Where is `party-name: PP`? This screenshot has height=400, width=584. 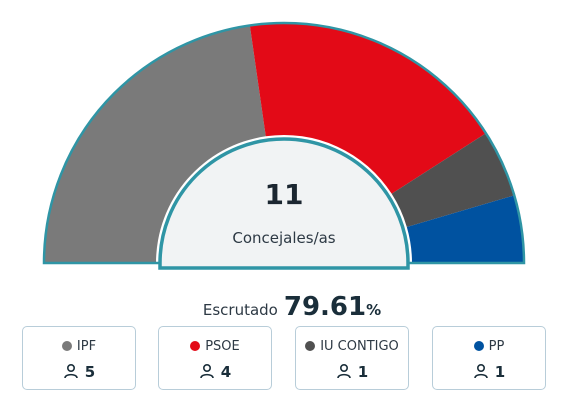
party-name: PP is located at coordinates (496, 346).